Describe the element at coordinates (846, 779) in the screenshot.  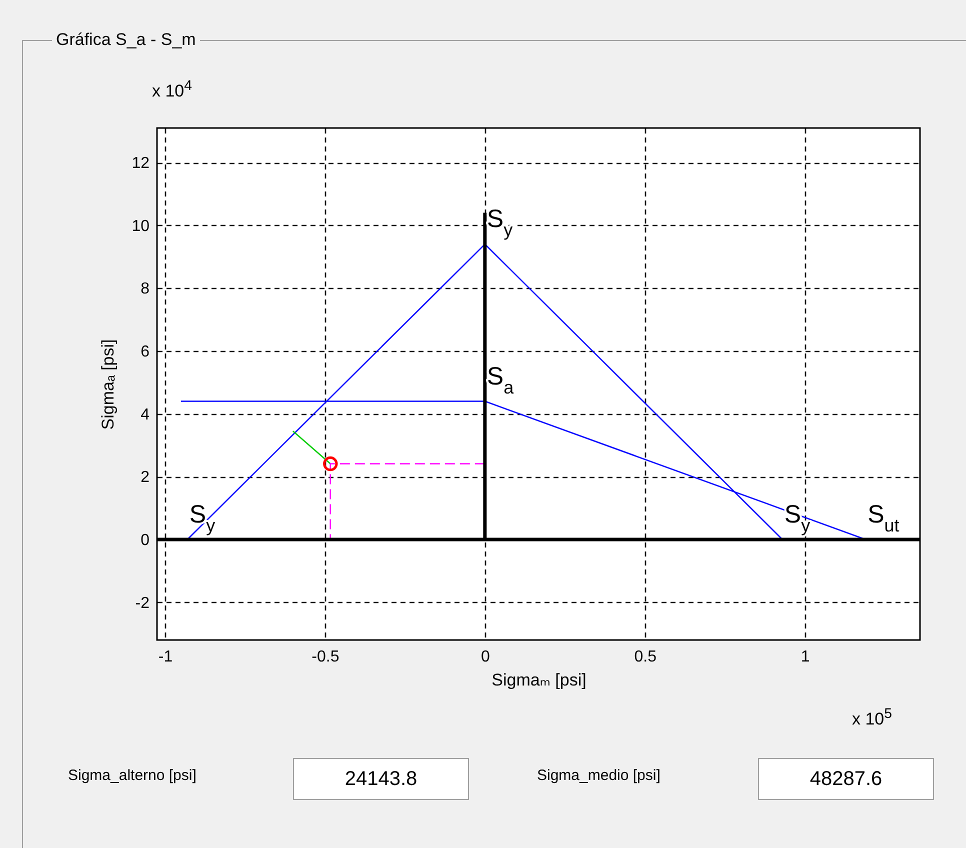
I see `text-field: 48287.6` at that location.